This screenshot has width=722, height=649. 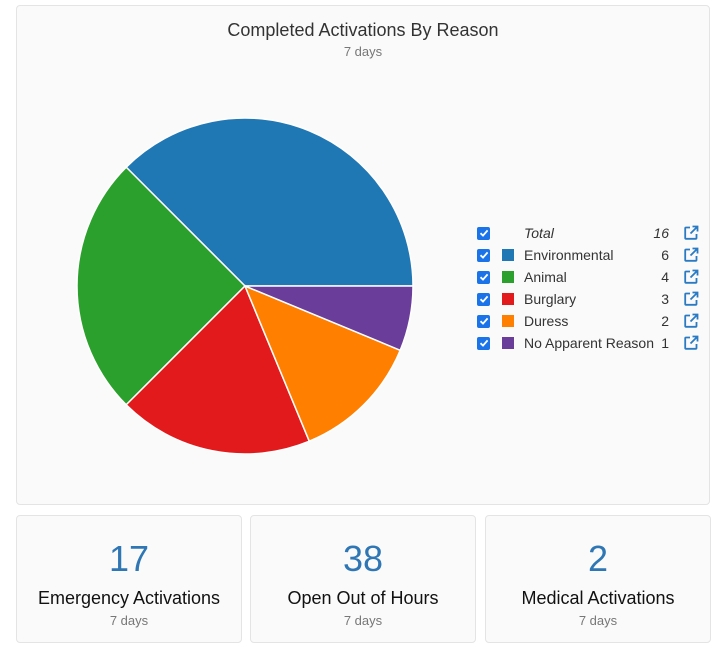 I want to click on legend-label: No Apparent Reason, so click(x=589, y=343).